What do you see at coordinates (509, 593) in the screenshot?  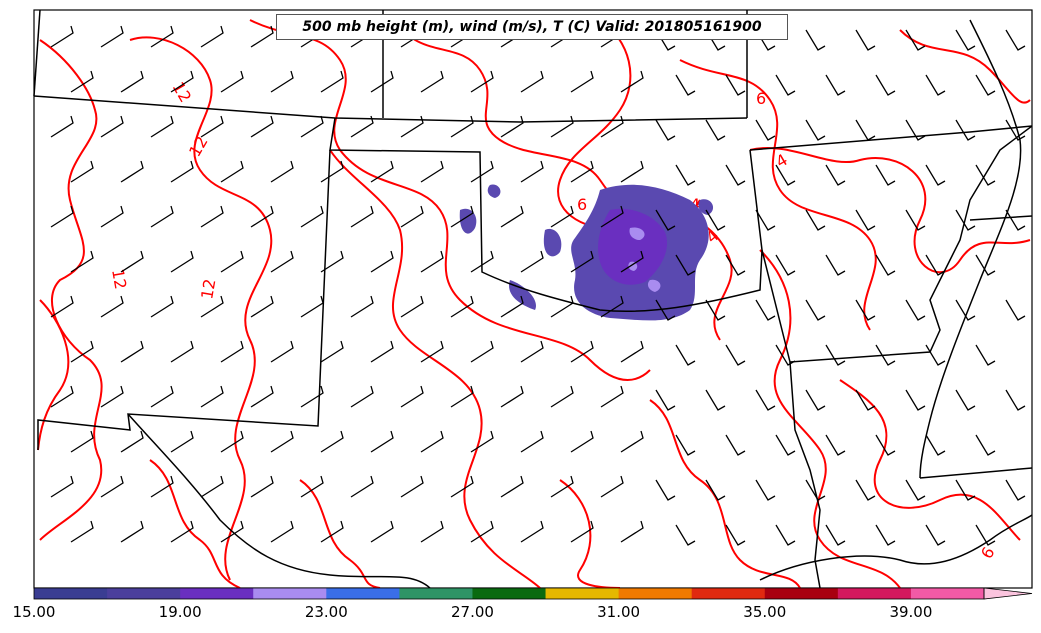 I see `colorbar-frame` at bounding box center [509, 593].